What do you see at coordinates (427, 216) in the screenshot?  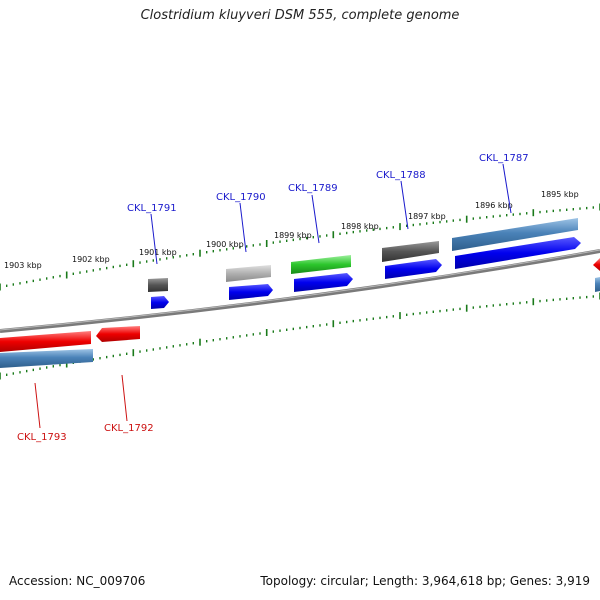 I see `scale-label-1897: 1897 kbp` at bounding box center [427, 216].